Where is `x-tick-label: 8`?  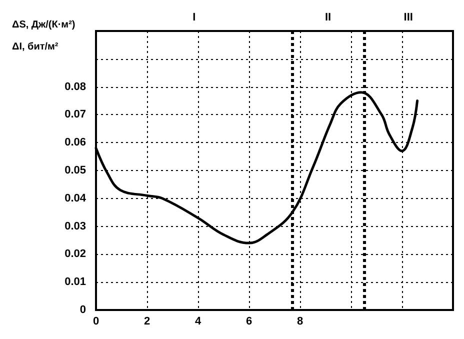
x-tick-label: 8 is located at coordinates (300, 322).